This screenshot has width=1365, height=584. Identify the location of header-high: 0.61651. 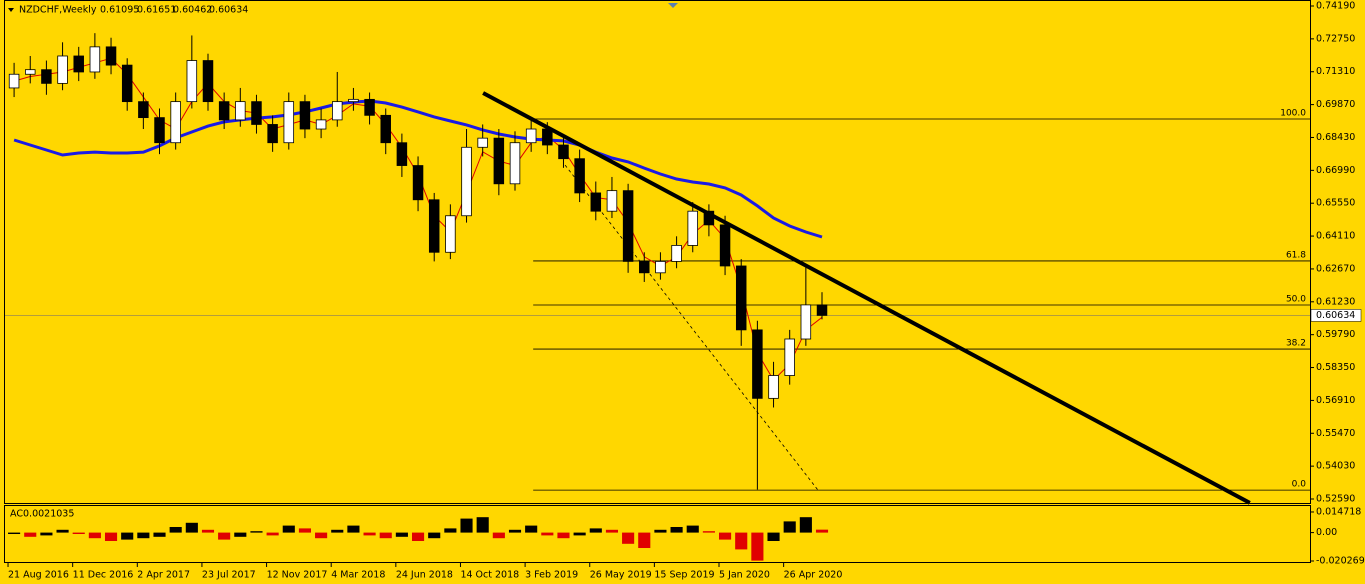
(156, 10).